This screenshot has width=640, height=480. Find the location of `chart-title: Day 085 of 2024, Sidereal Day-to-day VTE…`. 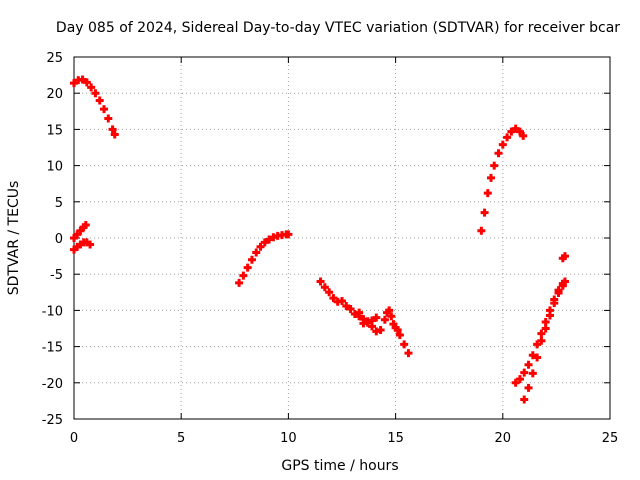

chart-title: Day 085 of 2024, Sidereal Day-to-day VTE… is located at coordinates (338, 28).